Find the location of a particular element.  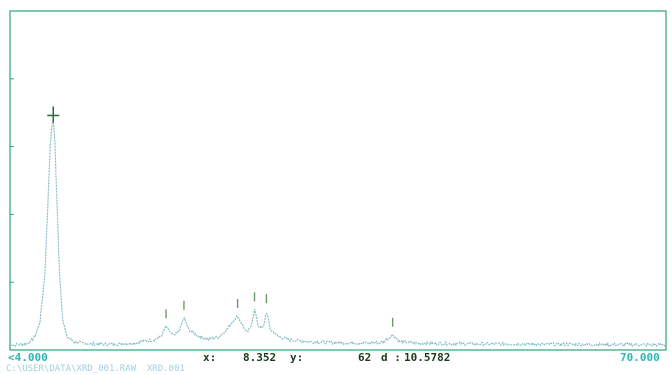

y-readout-value: 62 is located at coordinates (365, 357).